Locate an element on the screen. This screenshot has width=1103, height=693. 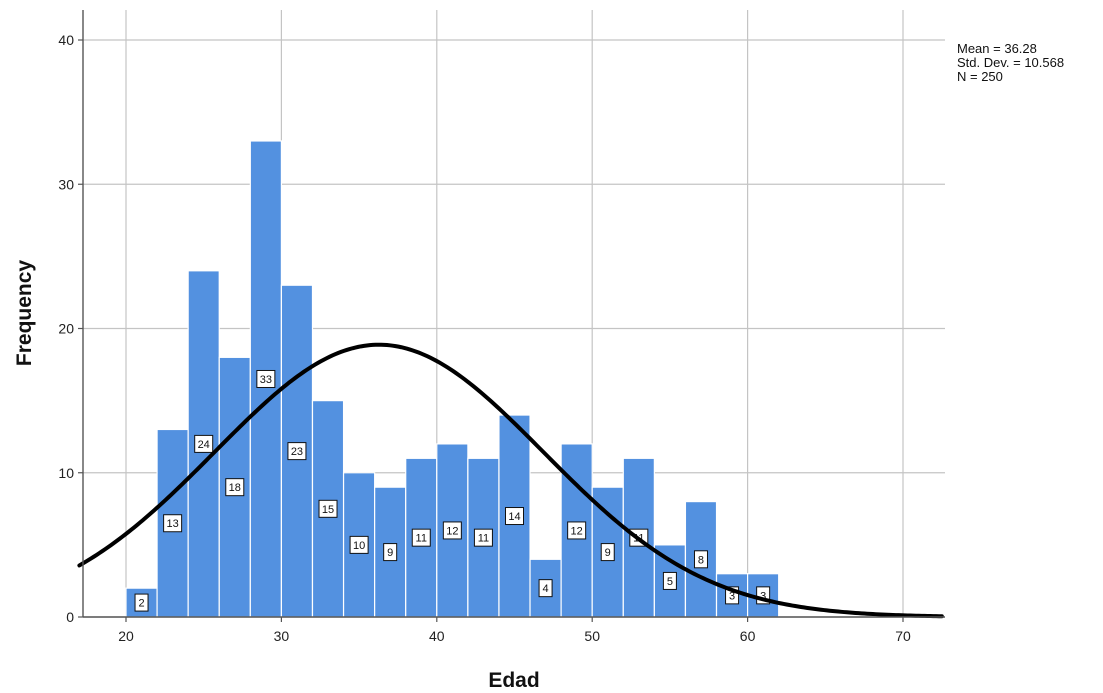
bar-data-label-text: 4 is located at coordinates (546, 589).